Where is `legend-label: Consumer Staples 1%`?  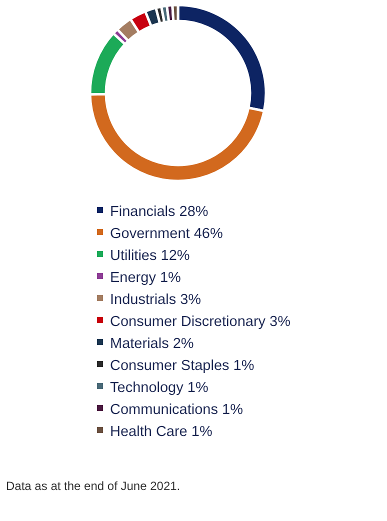
legend-label: Consumer Staples 1% is located at coordinates (182, 366).